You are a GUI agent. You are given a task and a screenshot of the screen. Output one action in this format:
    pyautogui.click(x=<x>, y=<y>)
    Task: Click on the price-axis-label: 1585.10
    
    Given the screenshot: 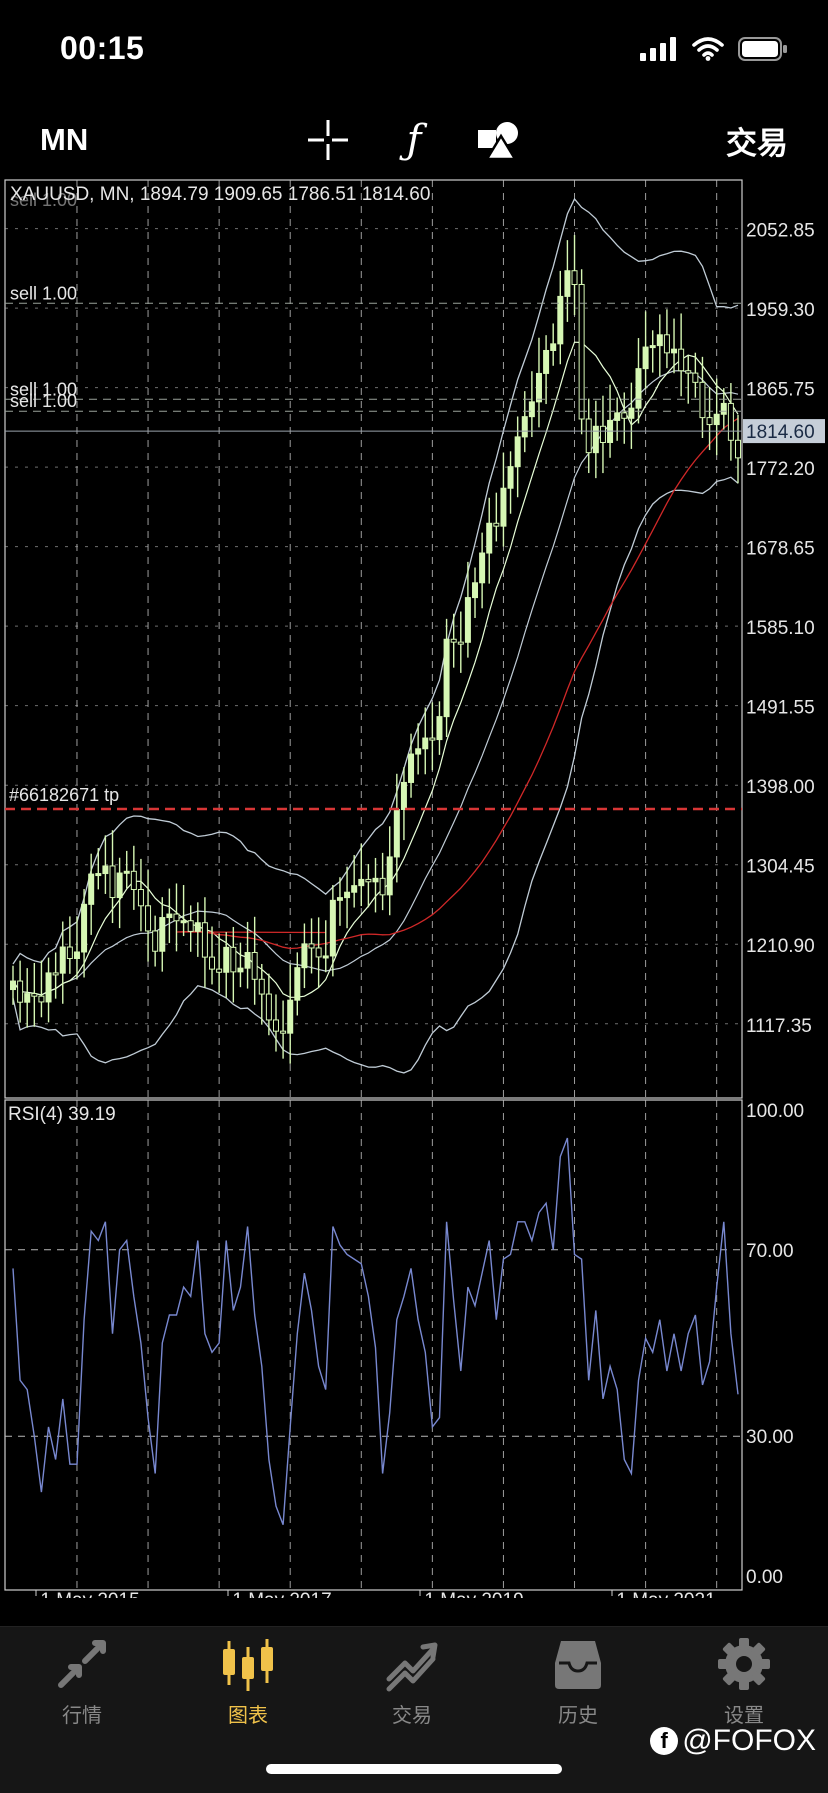 What is the action you would take?
    pyautogui.click(x=780, y=628)
    